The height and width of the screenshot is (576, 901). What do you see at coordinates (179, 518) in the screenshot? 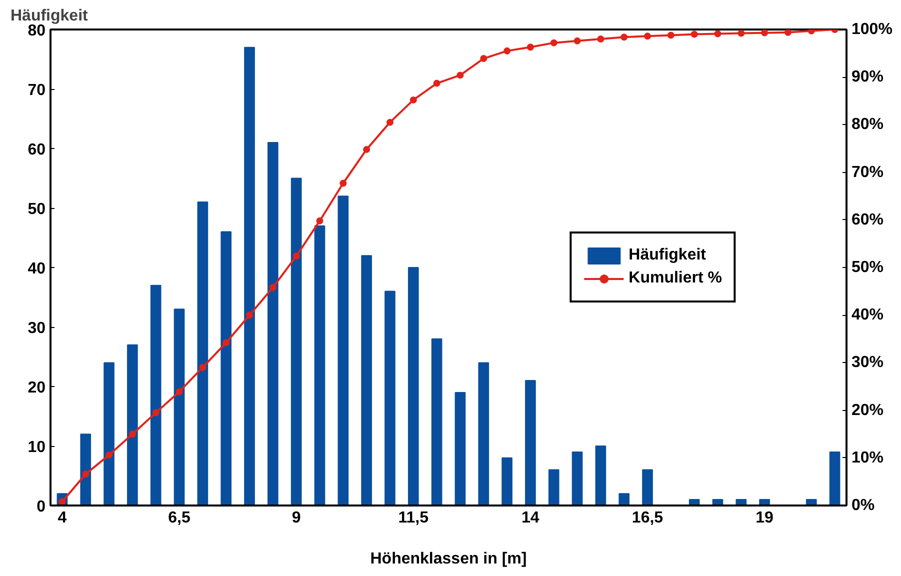
I see `x-tick-label: 6,5` at bounding box center [179, 518].